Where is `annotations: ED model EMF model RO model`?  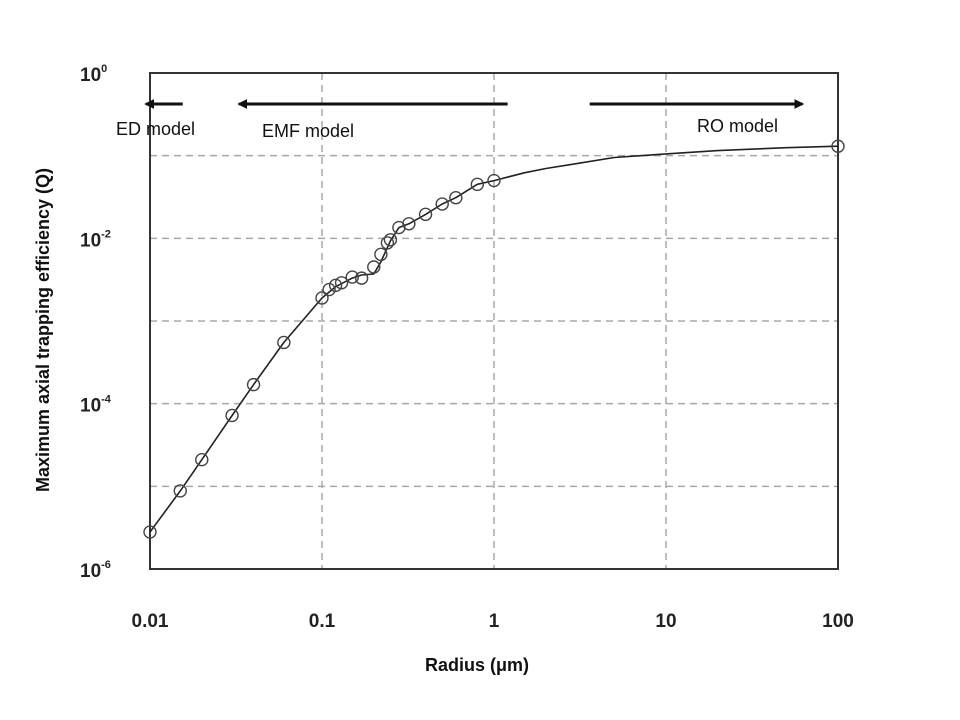 annotations: ED model EMF model RO model is located at coordinates (459, 122).